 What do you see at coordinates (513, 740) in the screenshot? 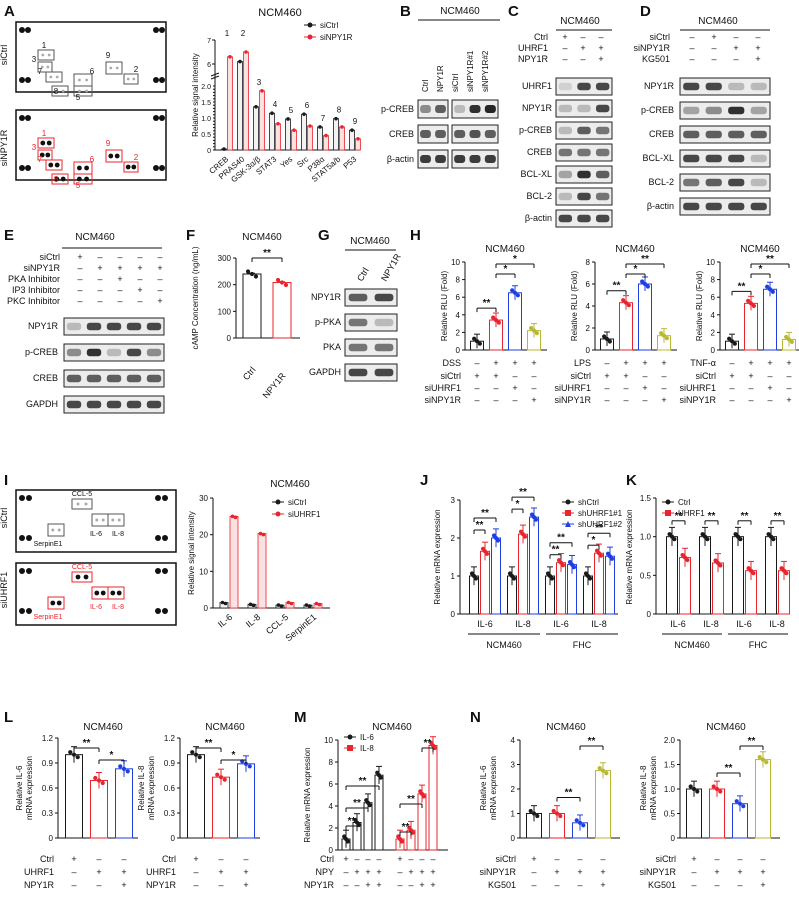
I see `y-tick-label: 4` at bounding box center [513, 740].